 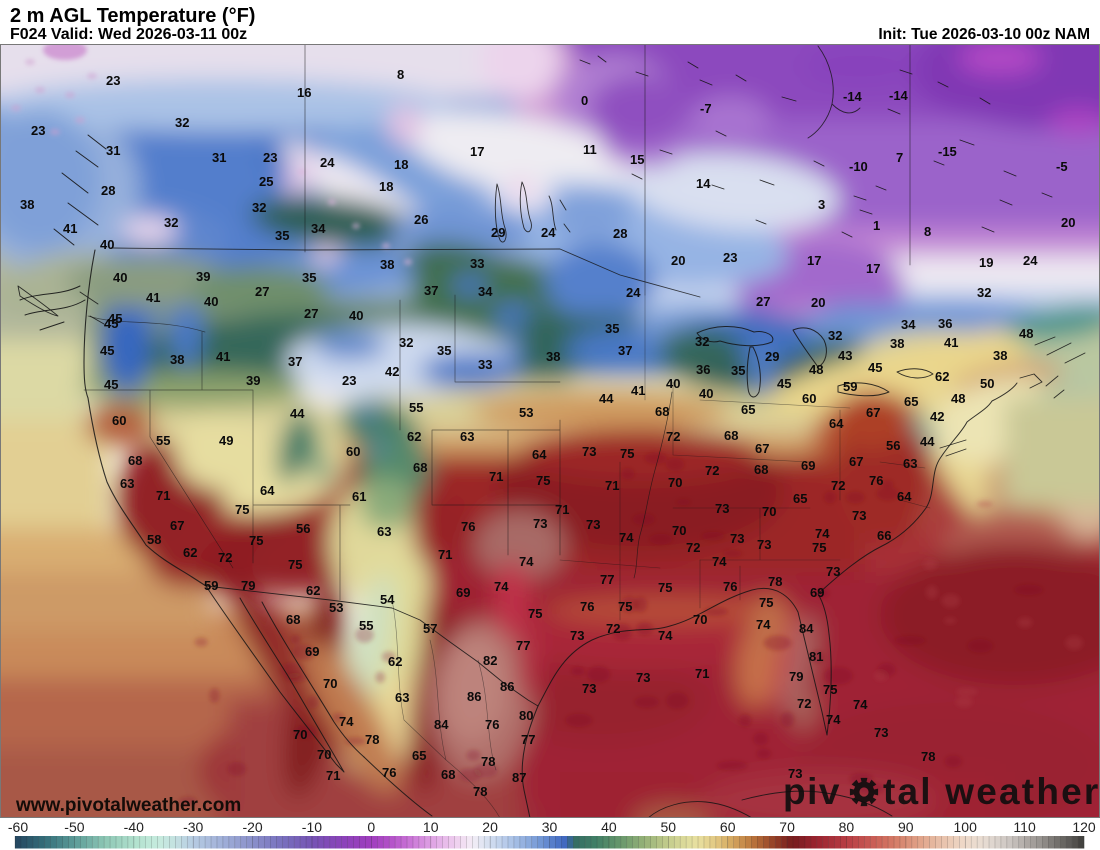 I want to click on svg-text: -10, so click(x=312, y=827).